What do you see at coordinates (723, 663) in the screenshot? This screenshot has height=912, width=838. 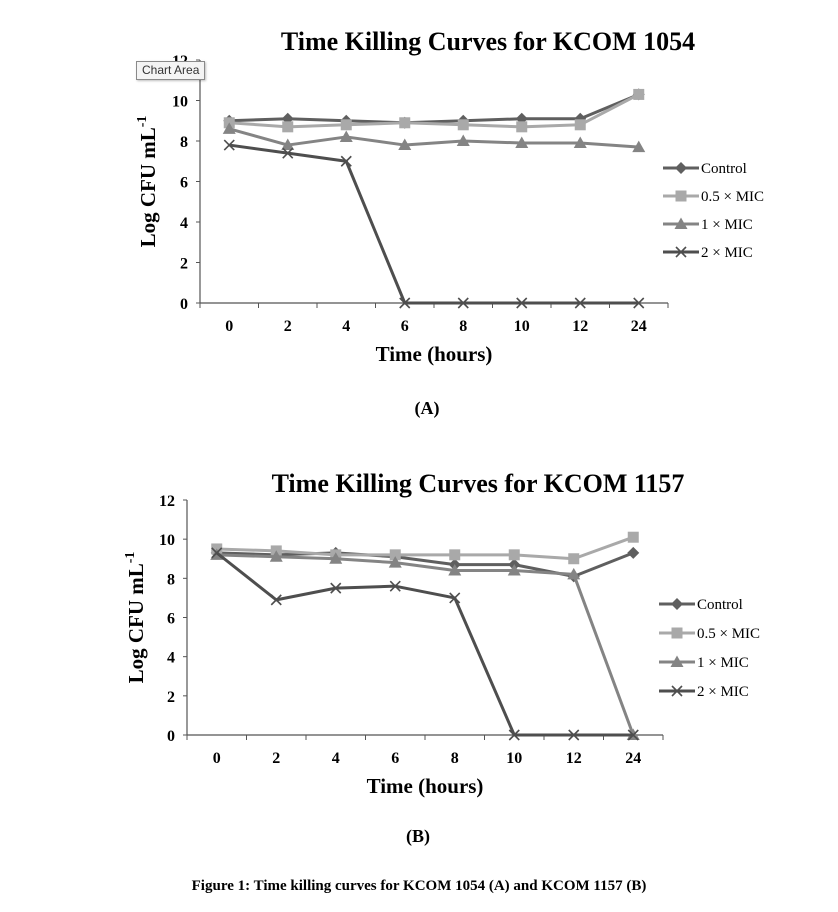 I see `chart-b-legend-label-2: 1 × MIC` at bounding box center [723, 663].